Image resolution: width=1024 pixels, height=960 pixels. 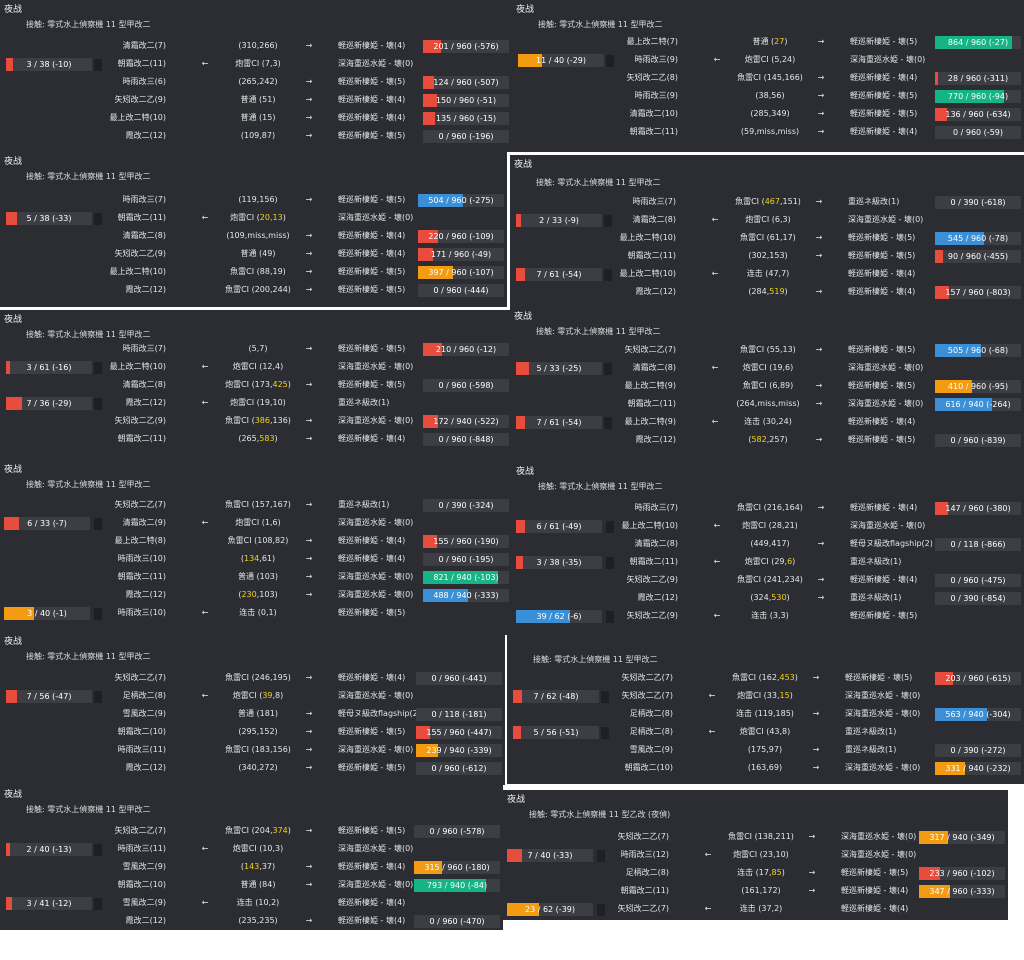 I want to click on attack-text: 炮雷CI (7,3), so click(x=258, y=63).